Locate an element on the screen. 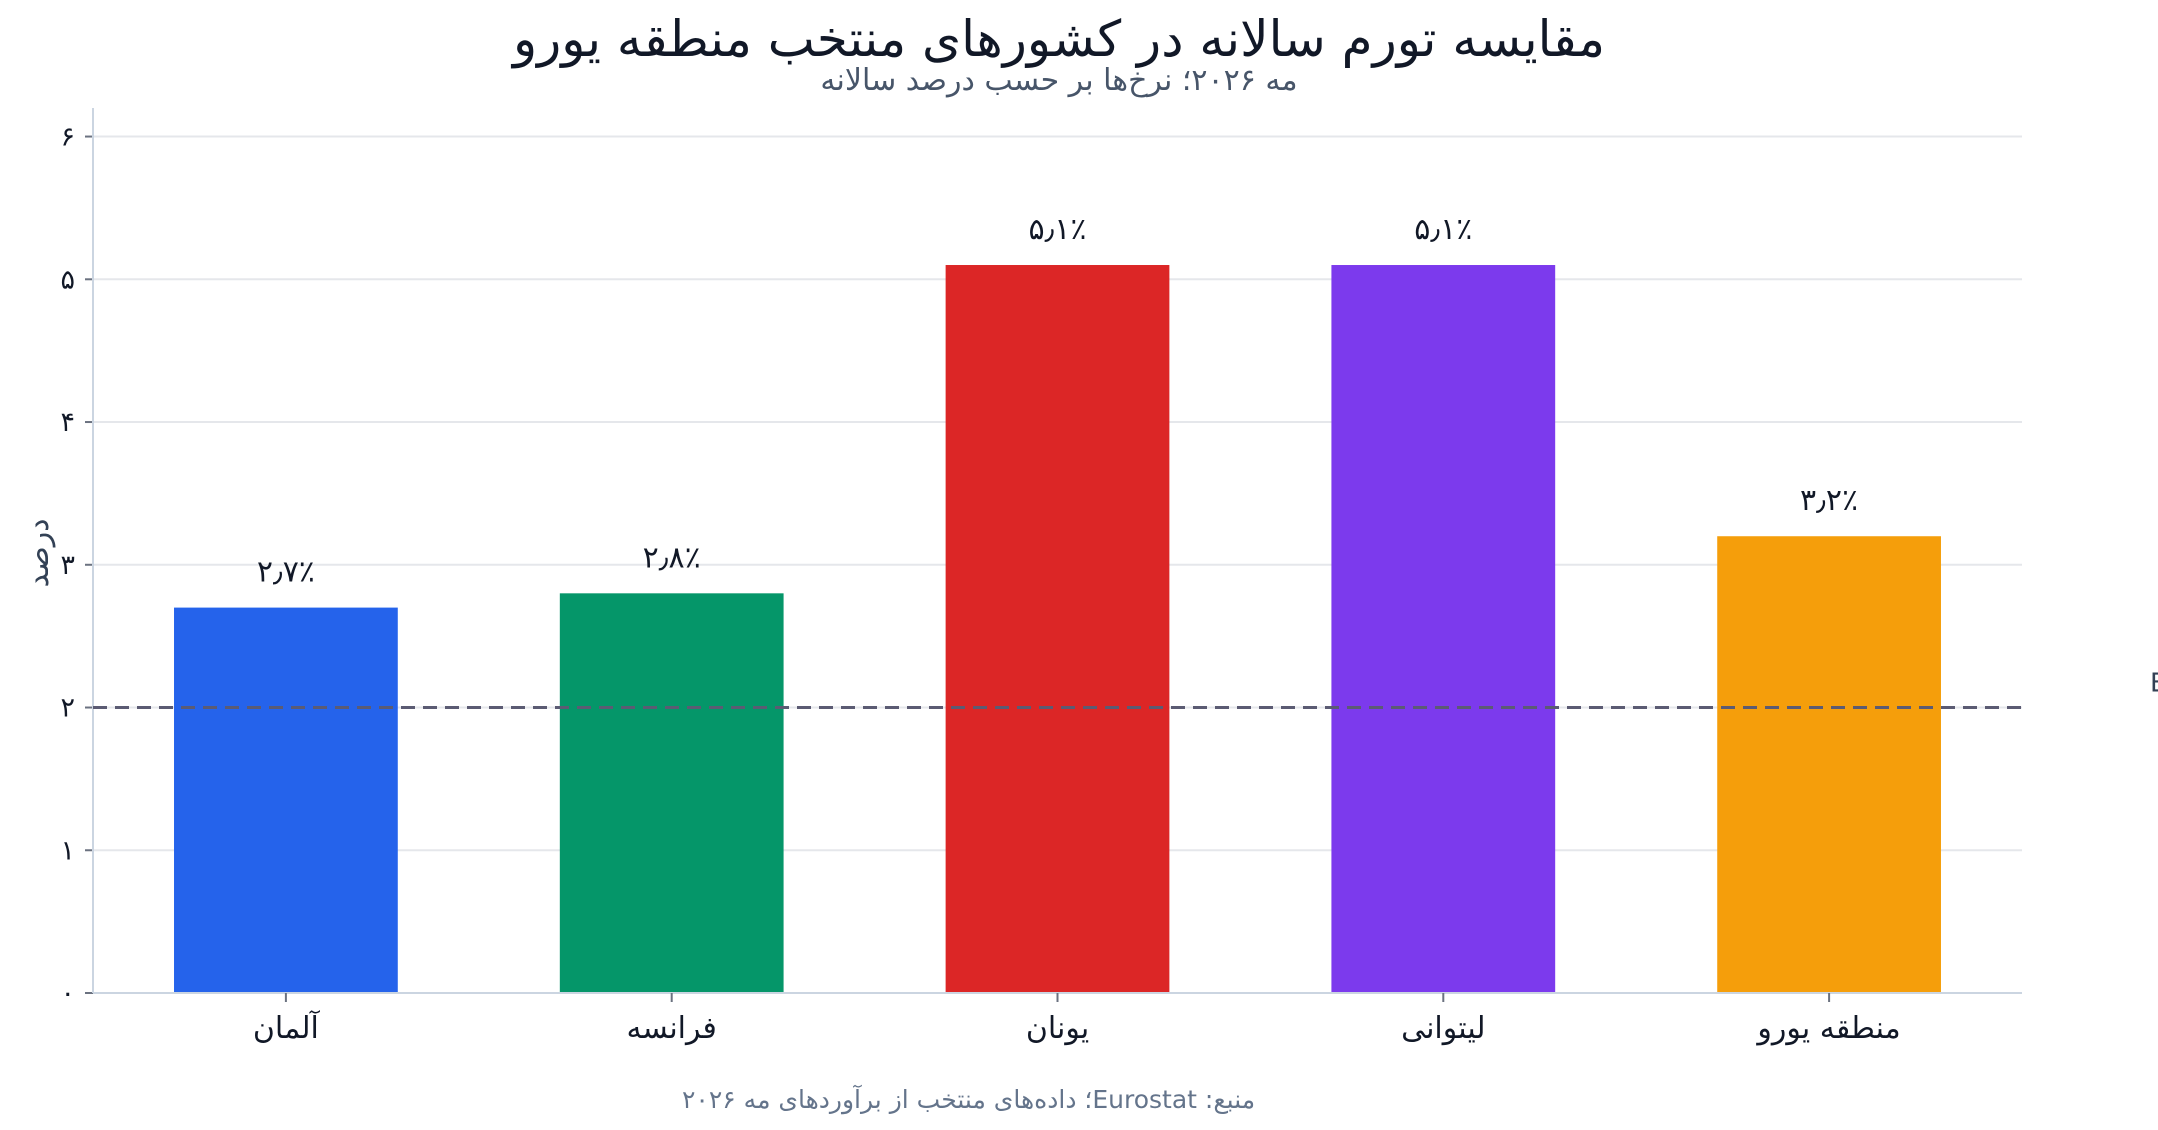  y-tick-label: ۵ is located at coordinates (67, 279).